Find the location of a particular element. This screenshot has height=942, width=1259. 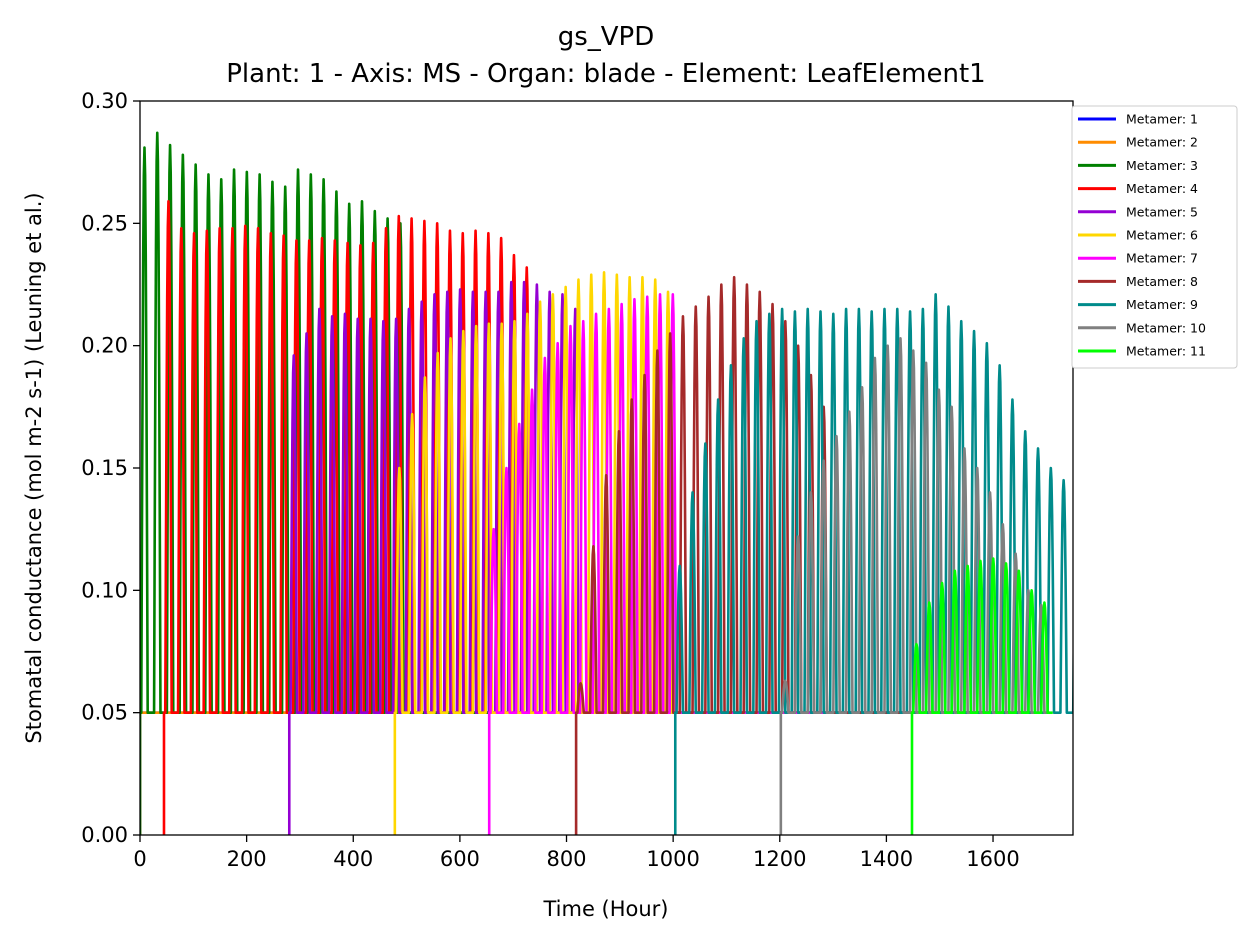

y-tick-label: 0.00 is located at coordinates (104, 835).